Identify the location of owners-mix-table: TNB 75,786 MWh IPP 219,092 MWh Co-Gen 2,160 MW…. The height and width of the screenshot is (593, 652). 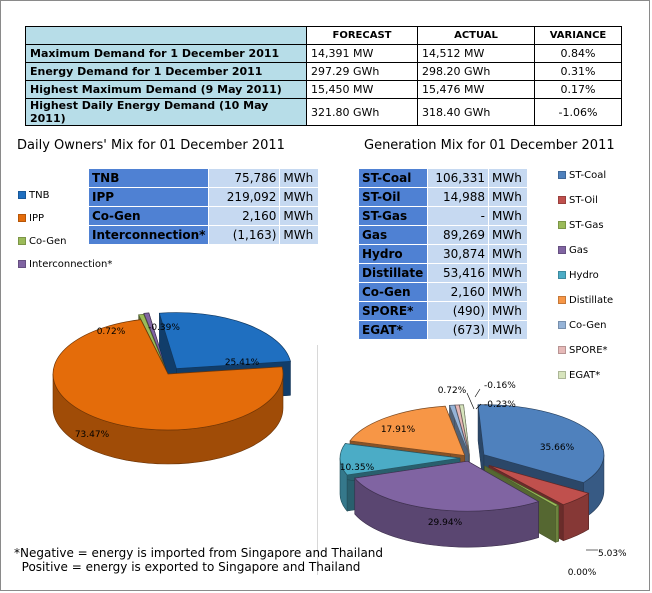
(203, 206).